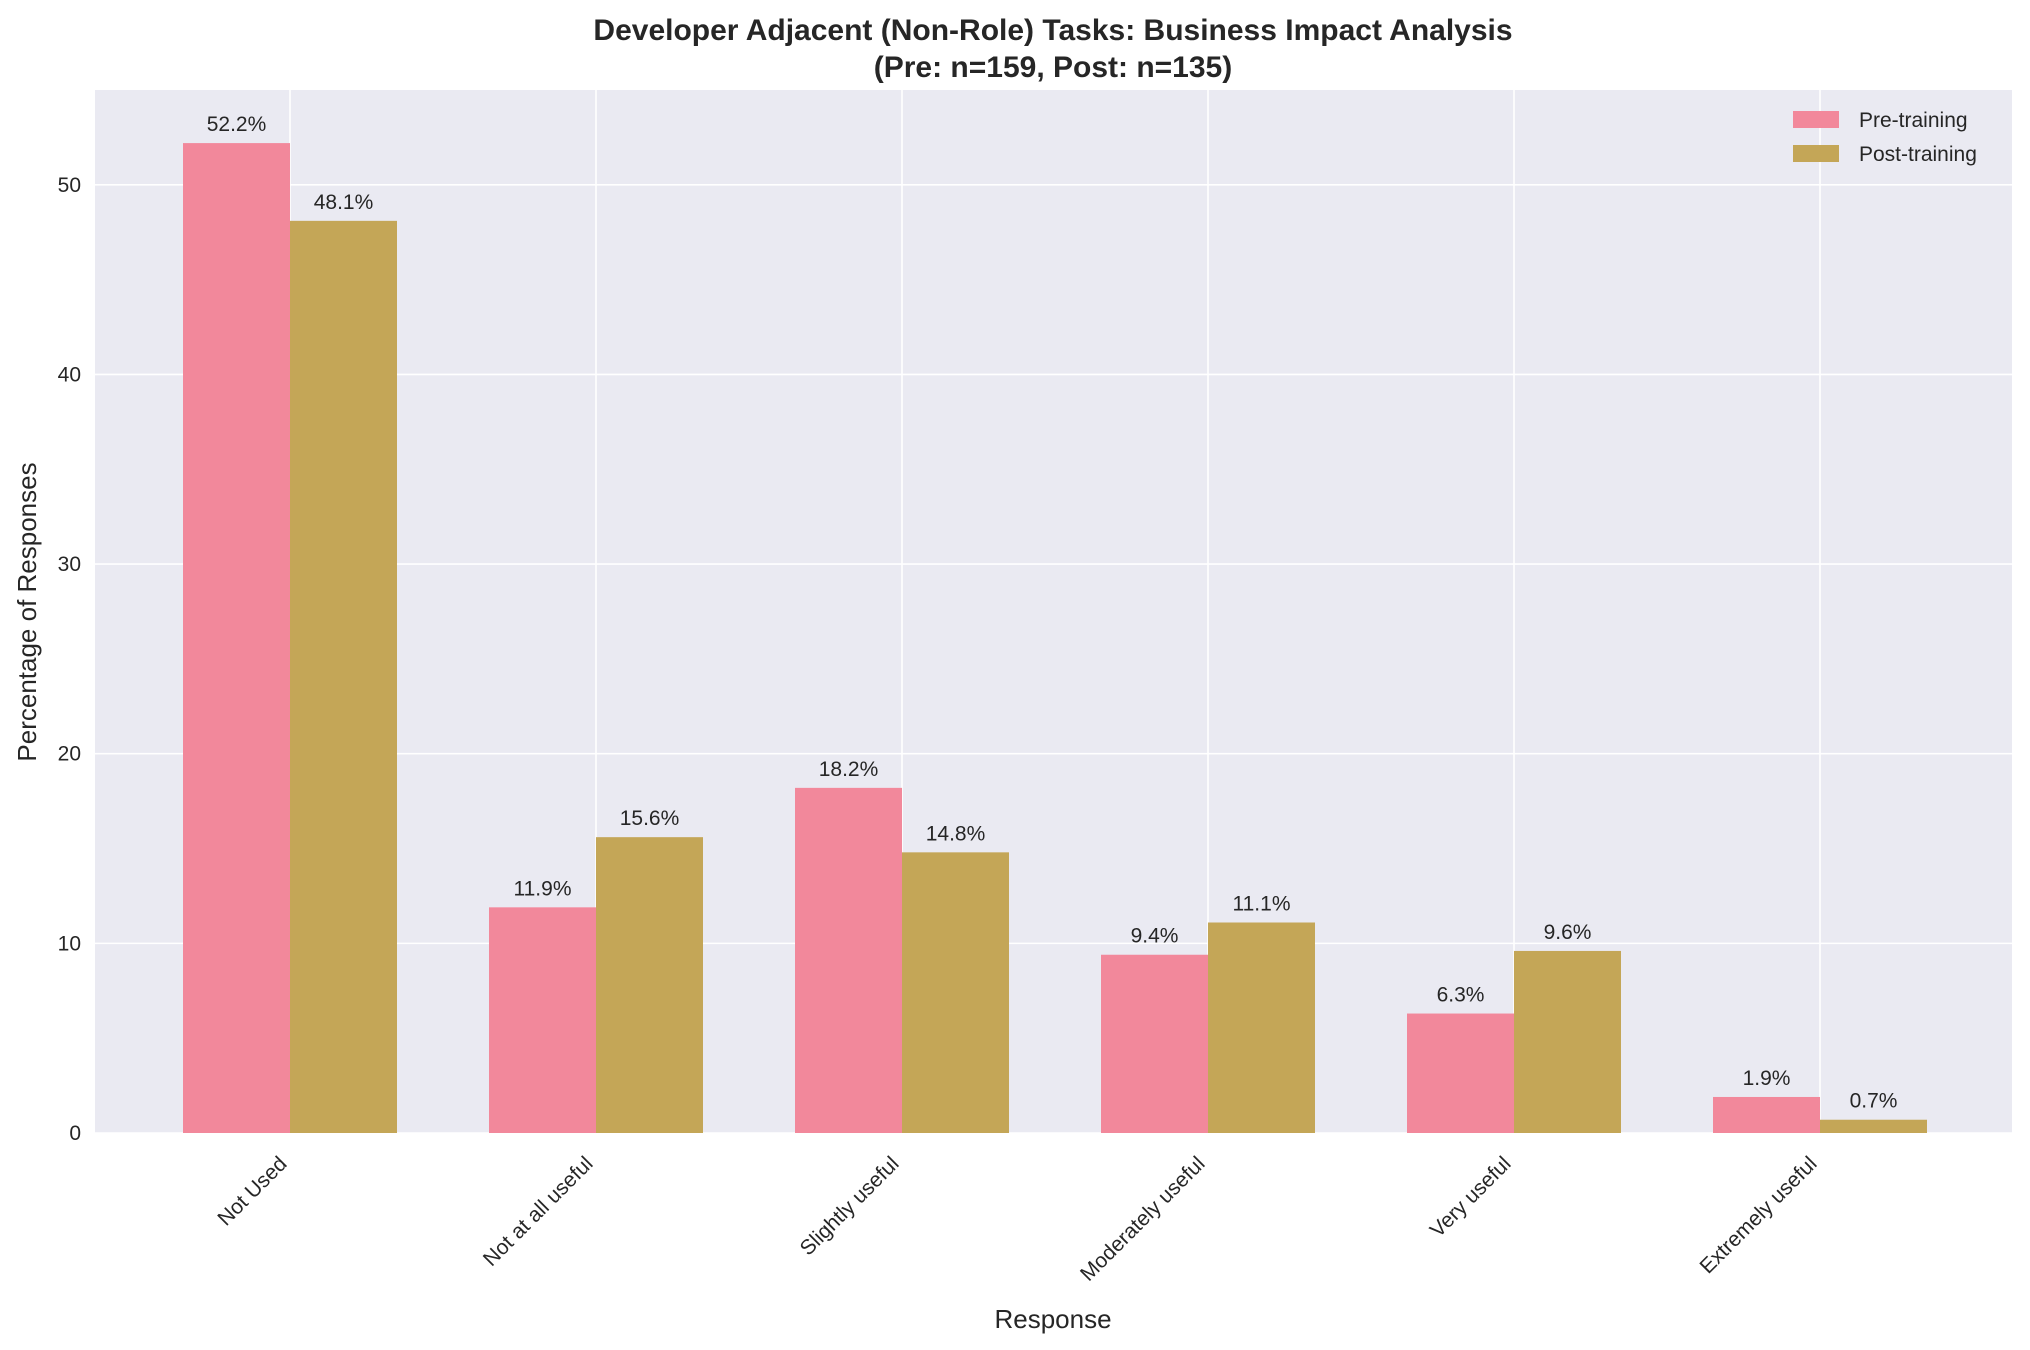 The height and width of the screenshot is (1350, 2030). What do you see at coordinates (1767, 1078) in the screenshot?
I see `data-label: 1.9%` at bounding box center [1767, 1078].